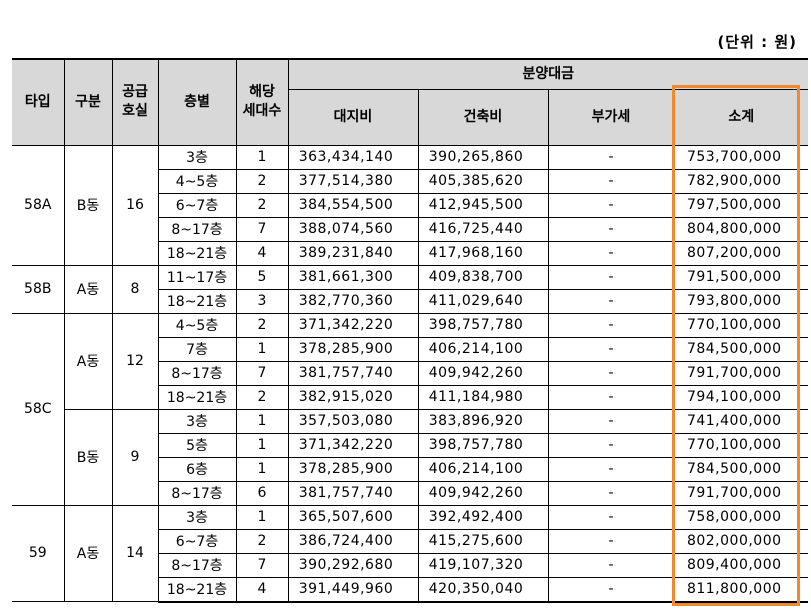 The width and height of the screenshot is (811, 615). I want to click on subtotal-cell: 782,900,000, so click(740, 181).